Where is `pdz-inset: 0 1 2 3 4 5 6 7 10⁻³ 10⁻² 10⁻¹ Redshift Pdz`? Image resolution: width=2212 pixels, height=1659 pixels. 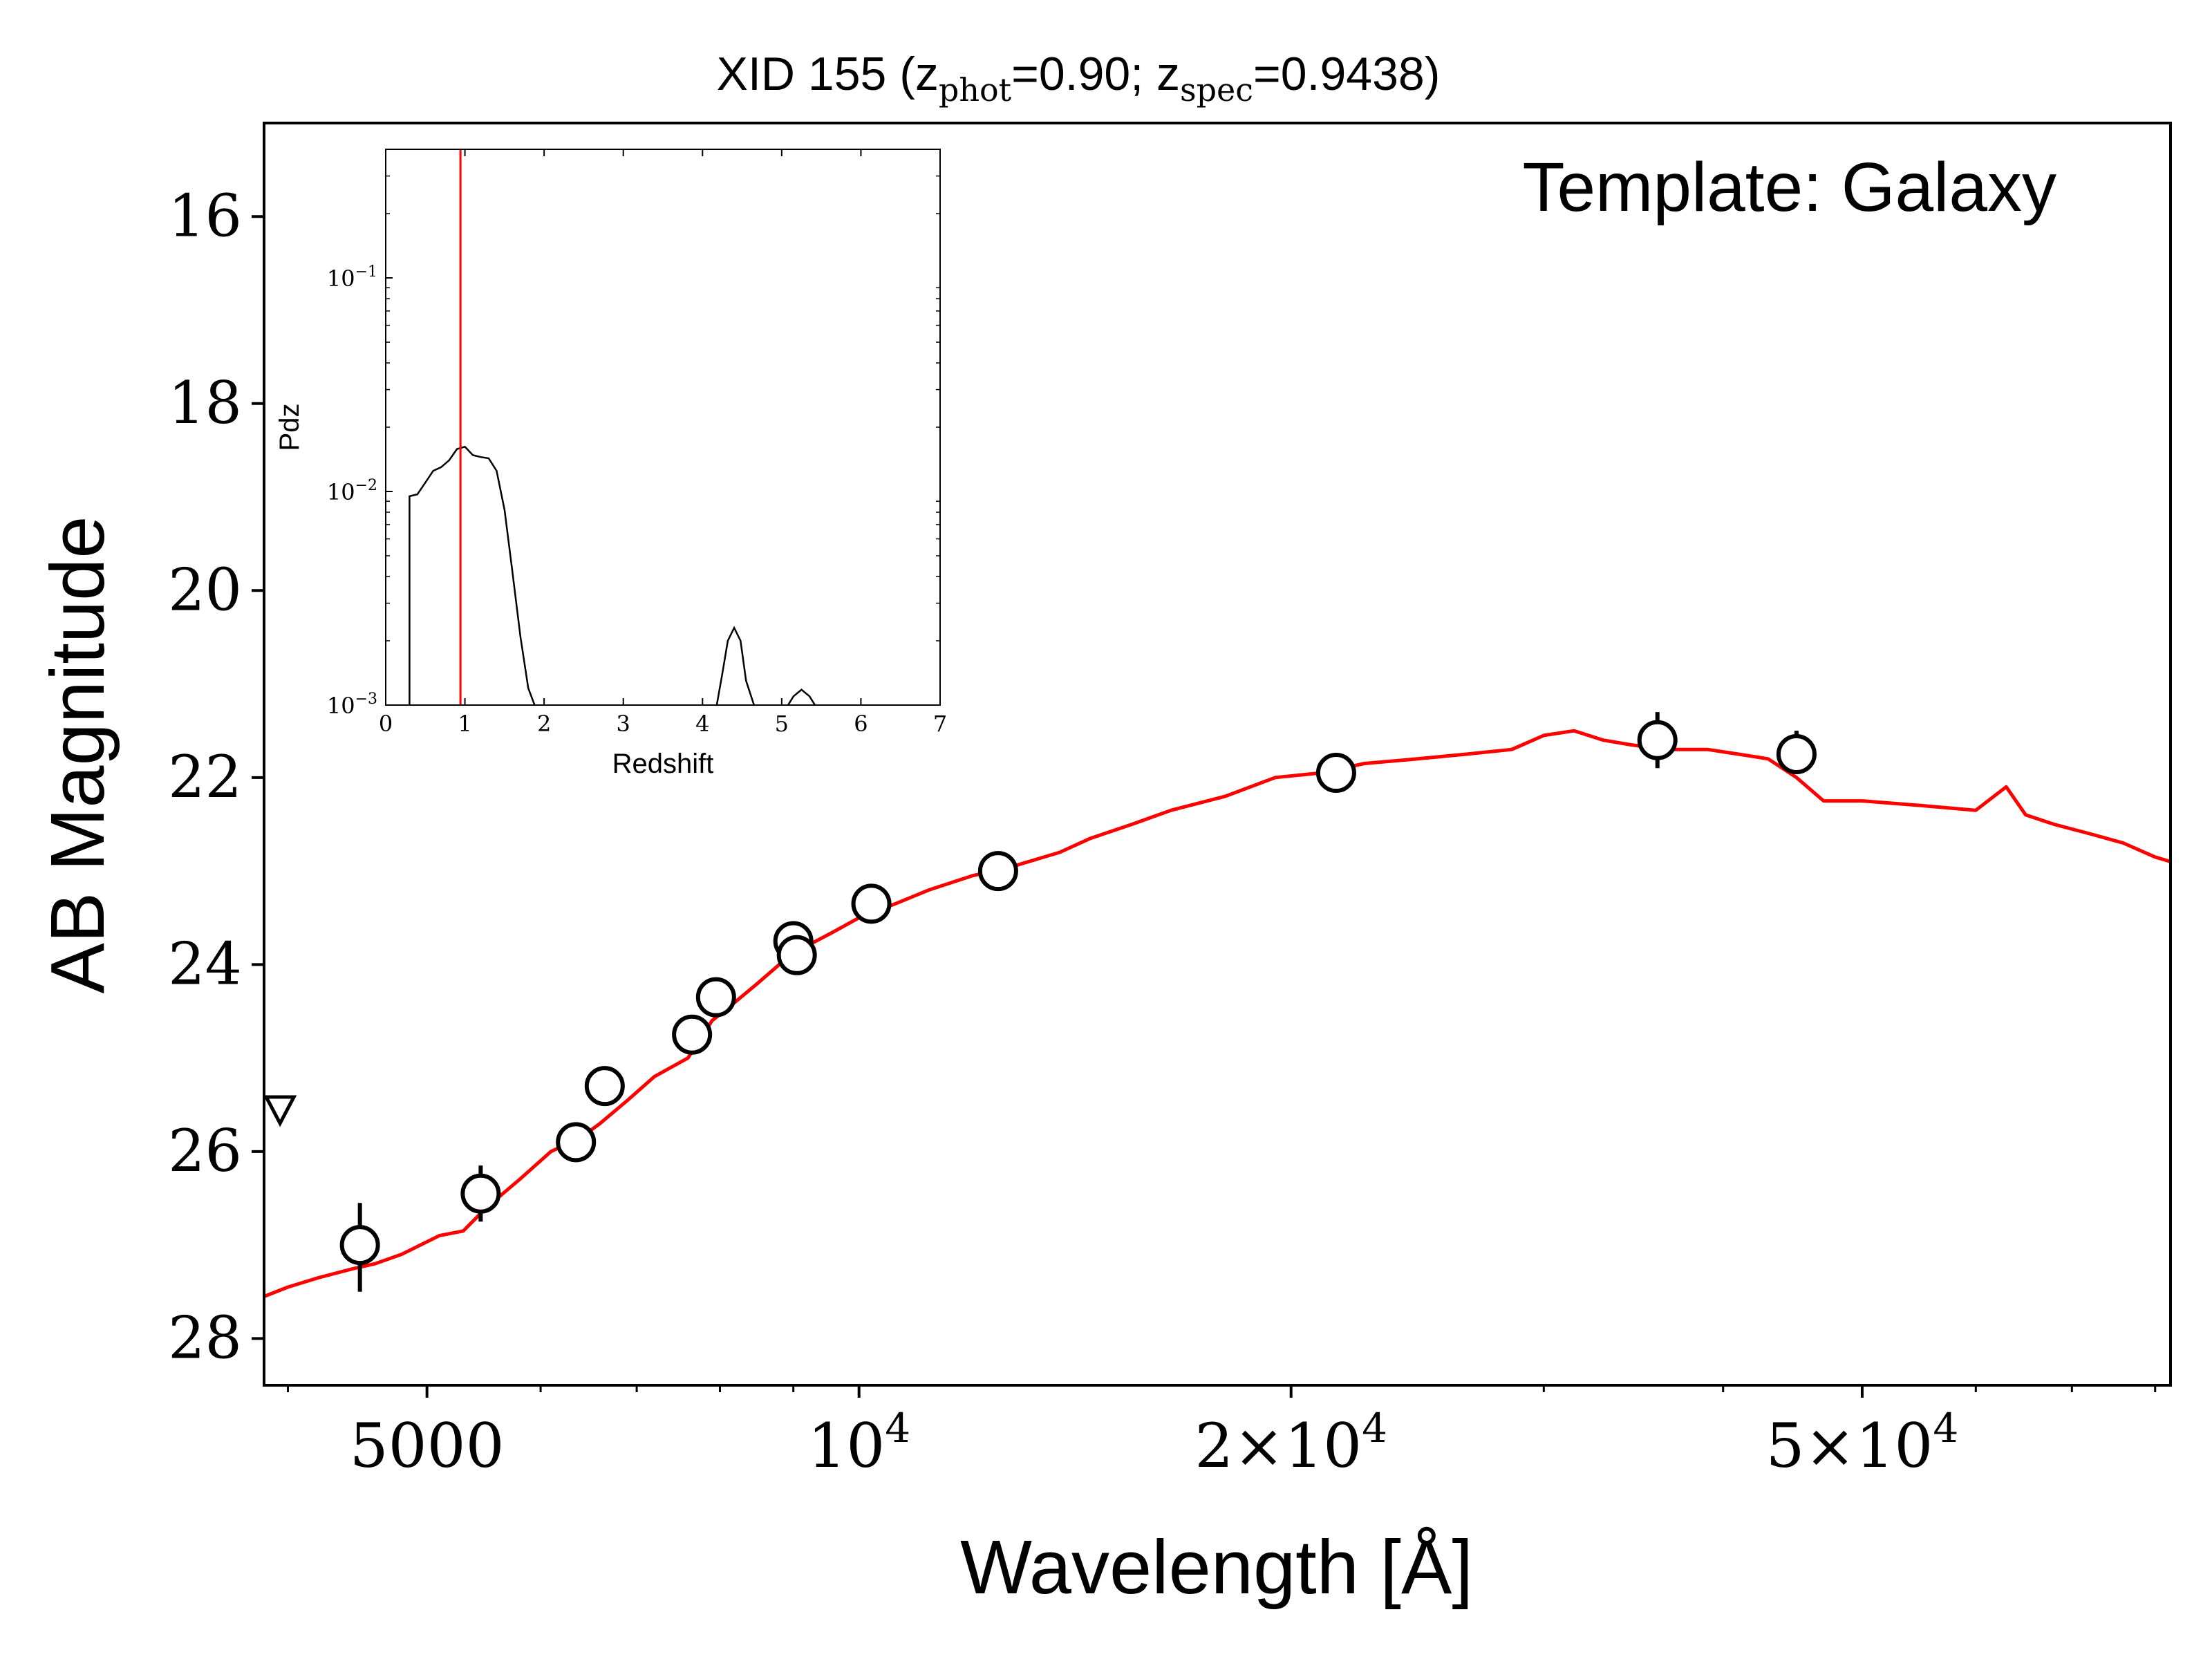
pdz-inset: 0 1 2 3 4 5 6 7 10⁻³ 10⁻² 10⁻¹ Redshift Pdz is located at coordinates (610, 464).